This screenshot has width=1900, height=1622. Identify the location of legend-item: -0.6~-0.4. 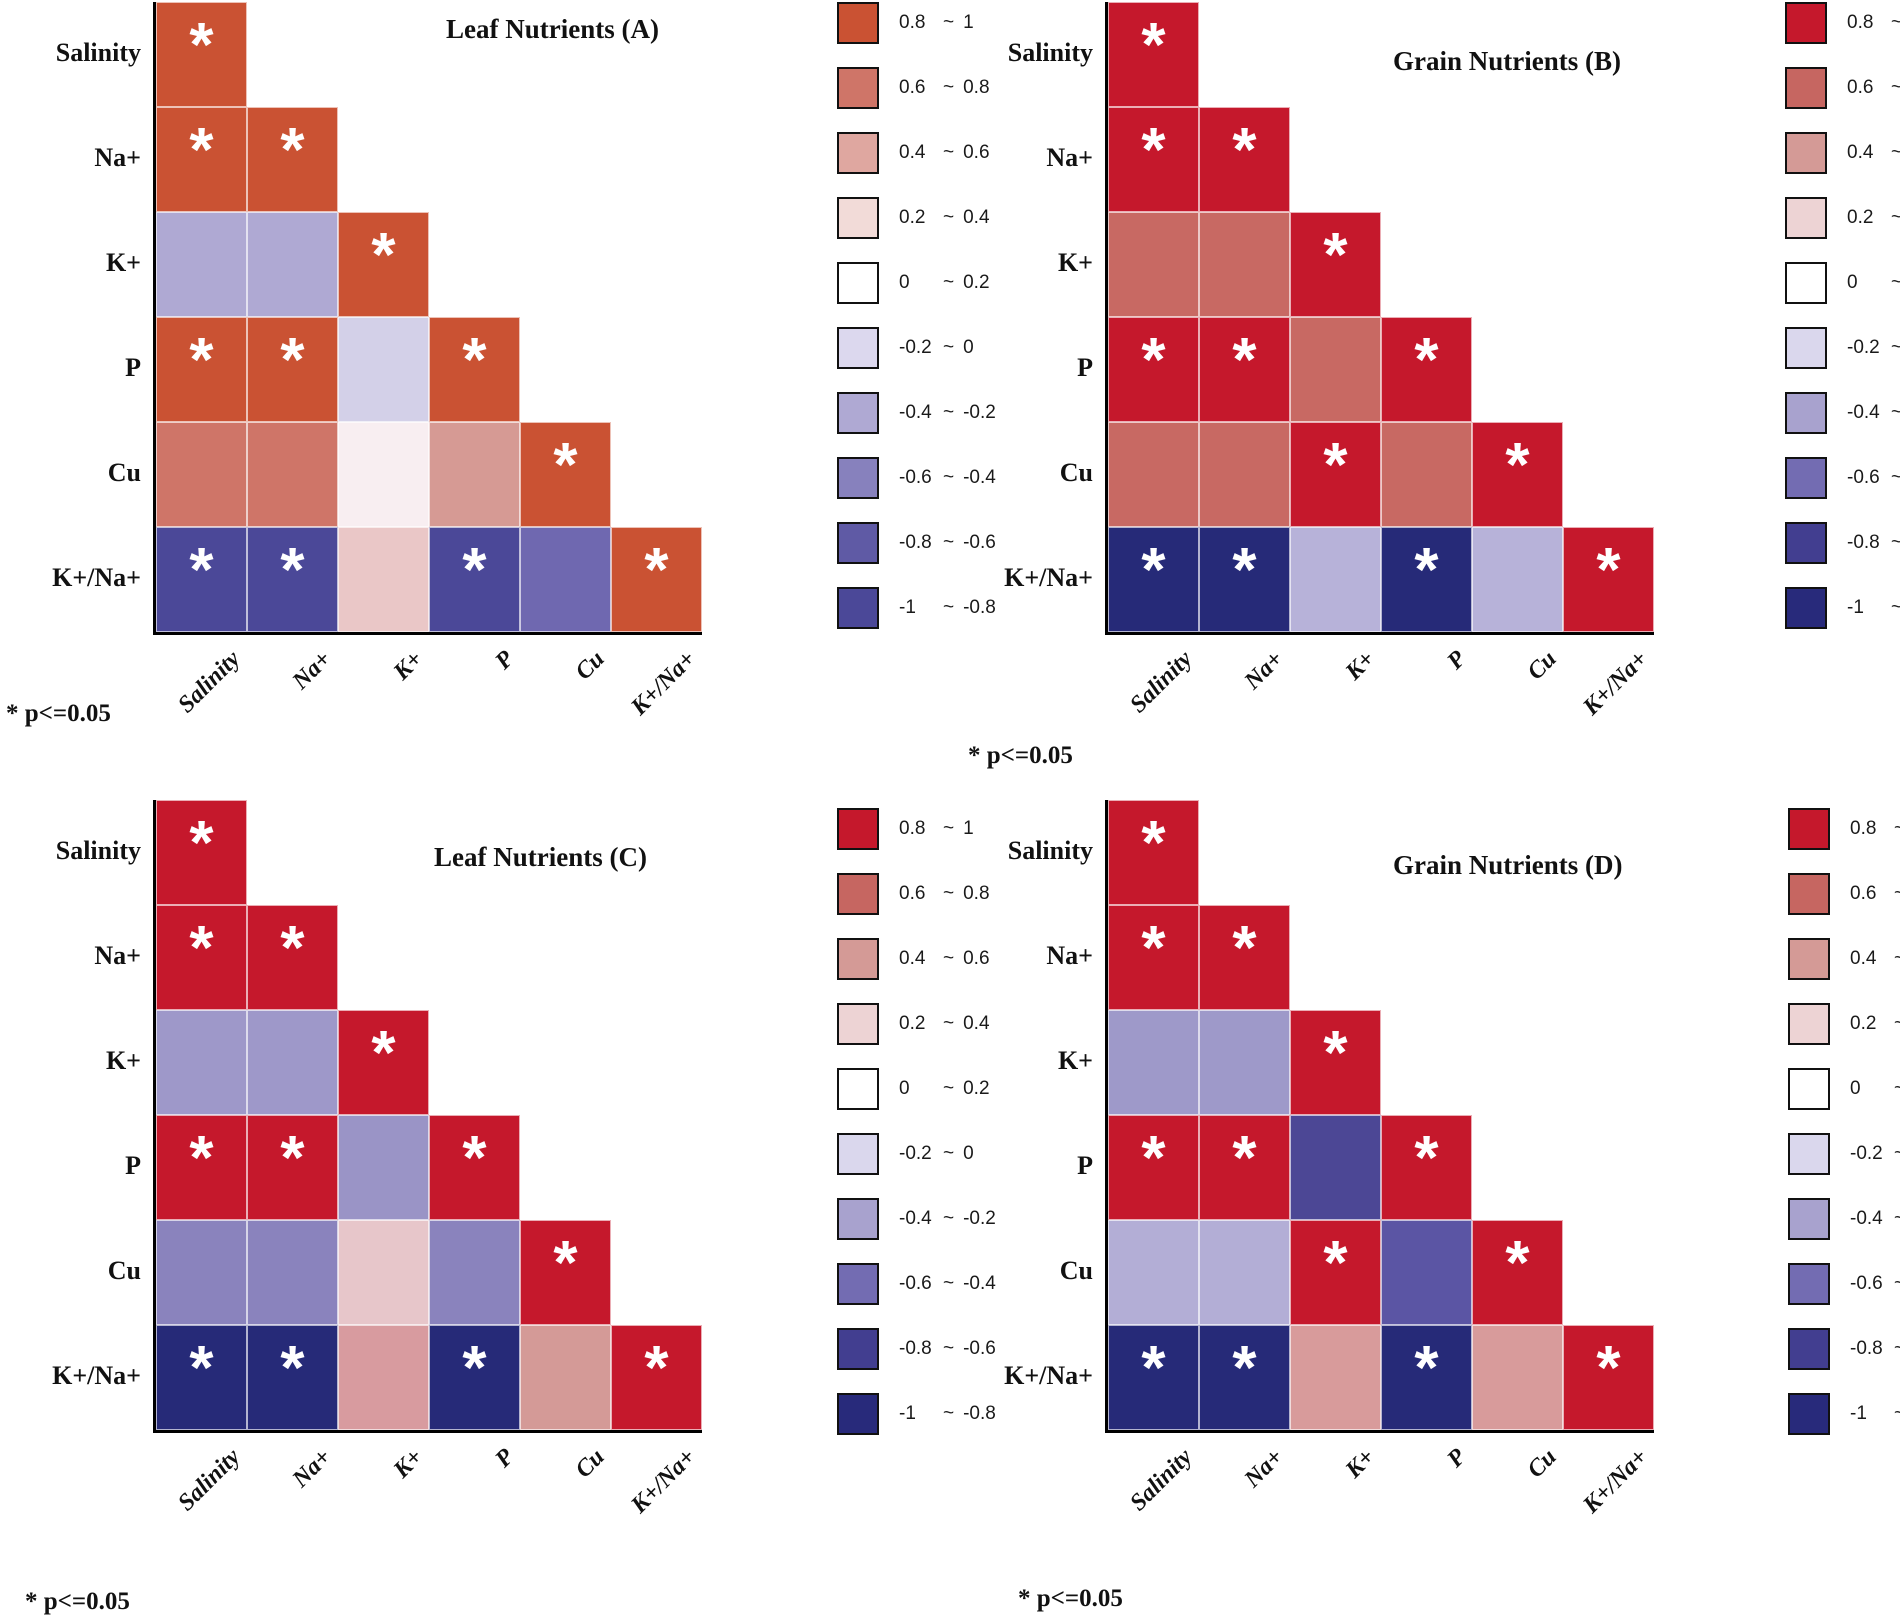
(1842, 478).